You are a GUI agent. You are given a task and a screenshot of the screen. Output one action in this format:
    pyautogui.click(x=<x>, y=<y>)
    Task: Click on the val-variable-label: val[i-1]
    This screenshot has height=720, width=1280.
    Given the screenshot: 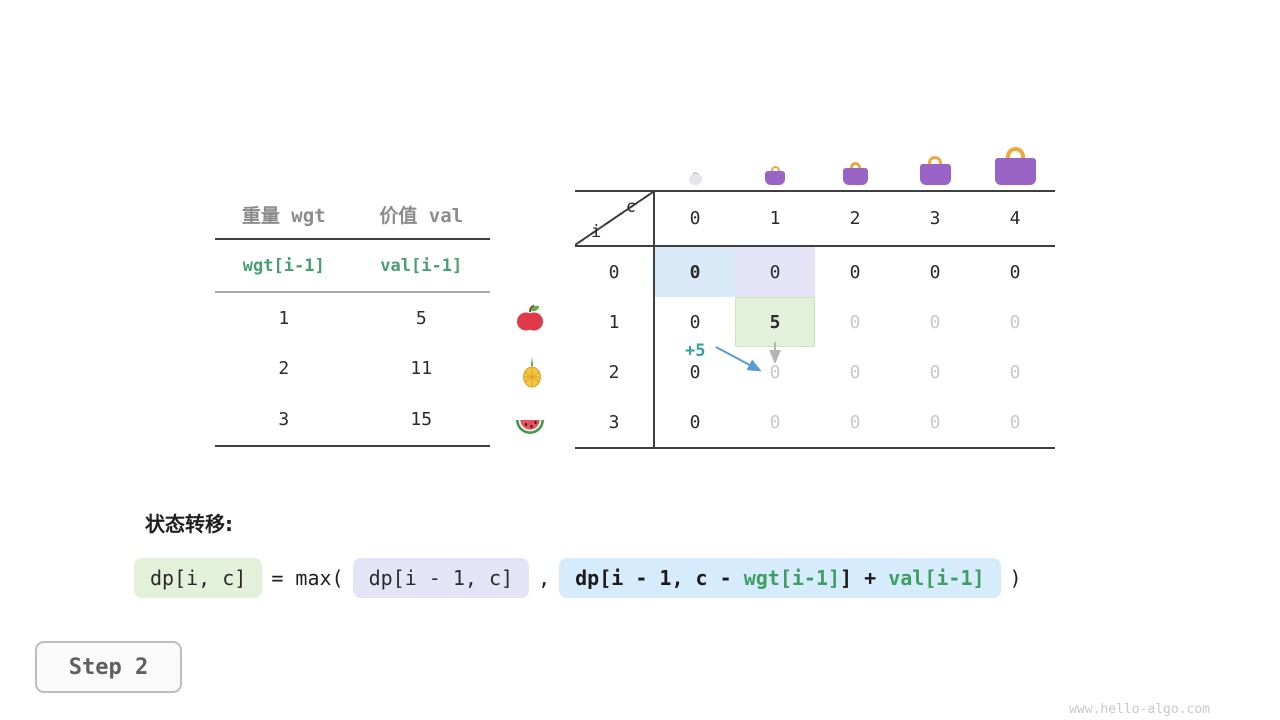 What is the action you would take?
    pyautogui.click(x=421, y=265)
    